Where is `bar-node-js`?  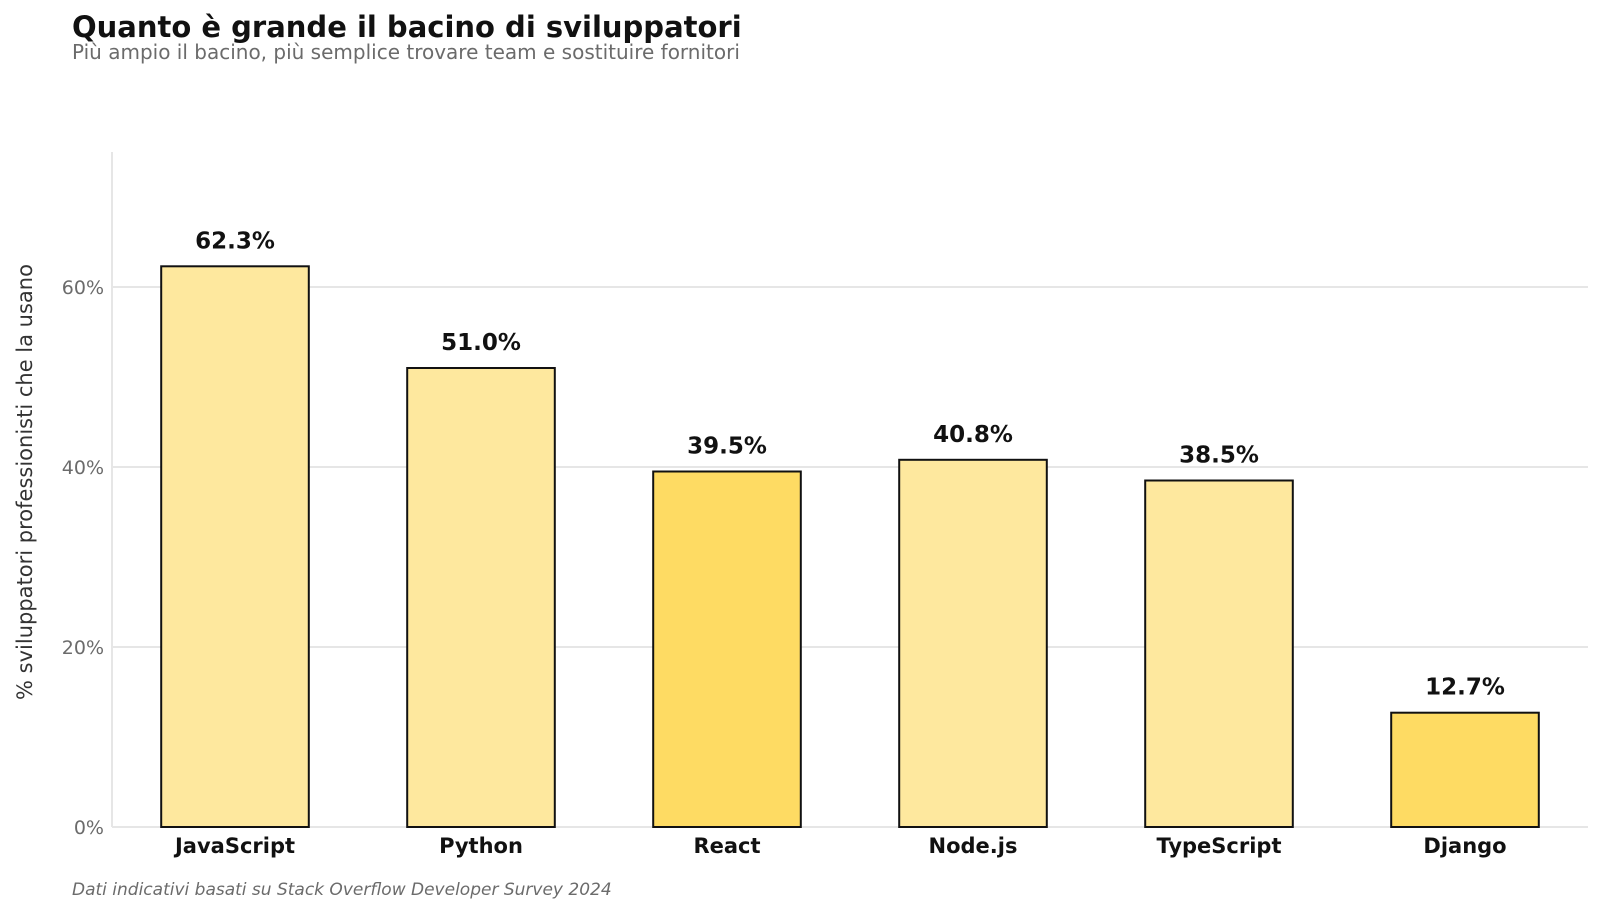 bar-node-js is located at coordinates (973, 643).